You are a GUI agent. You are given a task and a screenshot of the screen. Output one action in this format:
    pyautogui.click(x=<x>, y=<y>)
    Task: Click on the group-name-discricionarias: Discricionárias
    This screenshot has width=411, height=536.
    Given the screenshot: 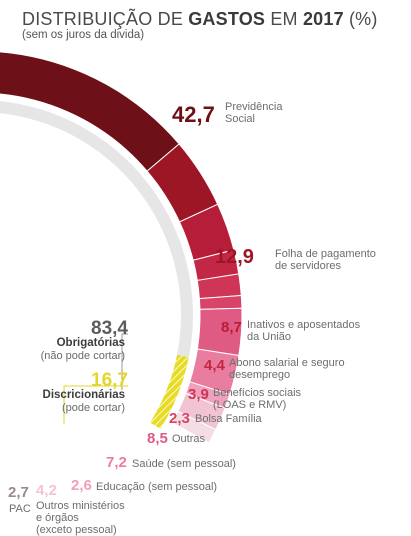 What is the action you would take?
    pyautogui.click(x=83, y=395)
    